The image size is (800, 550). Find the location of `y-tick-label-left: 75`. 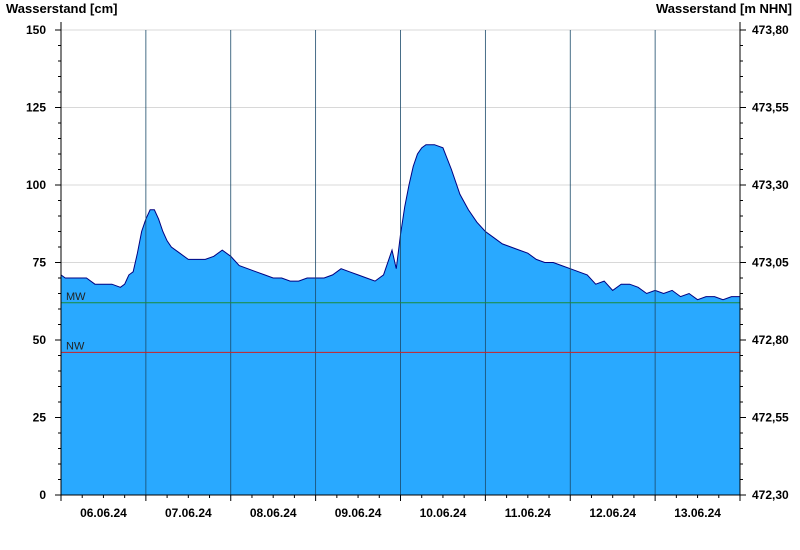

y-tick-label-left: 75 is located at coordinates (40, 263).